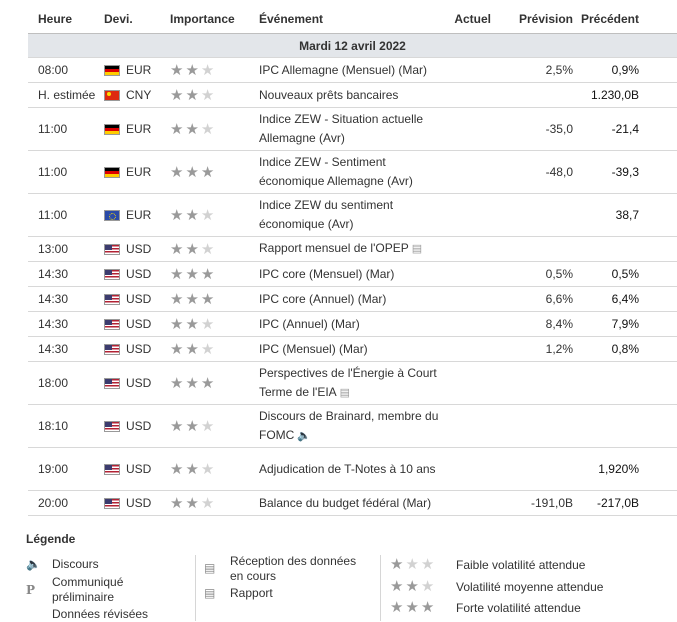 The width and height of the screenshot is (677, 622). Describe the element at coordinates (413, 586) in the screenshot. I see `two-star-icon: ★★★` at that location.